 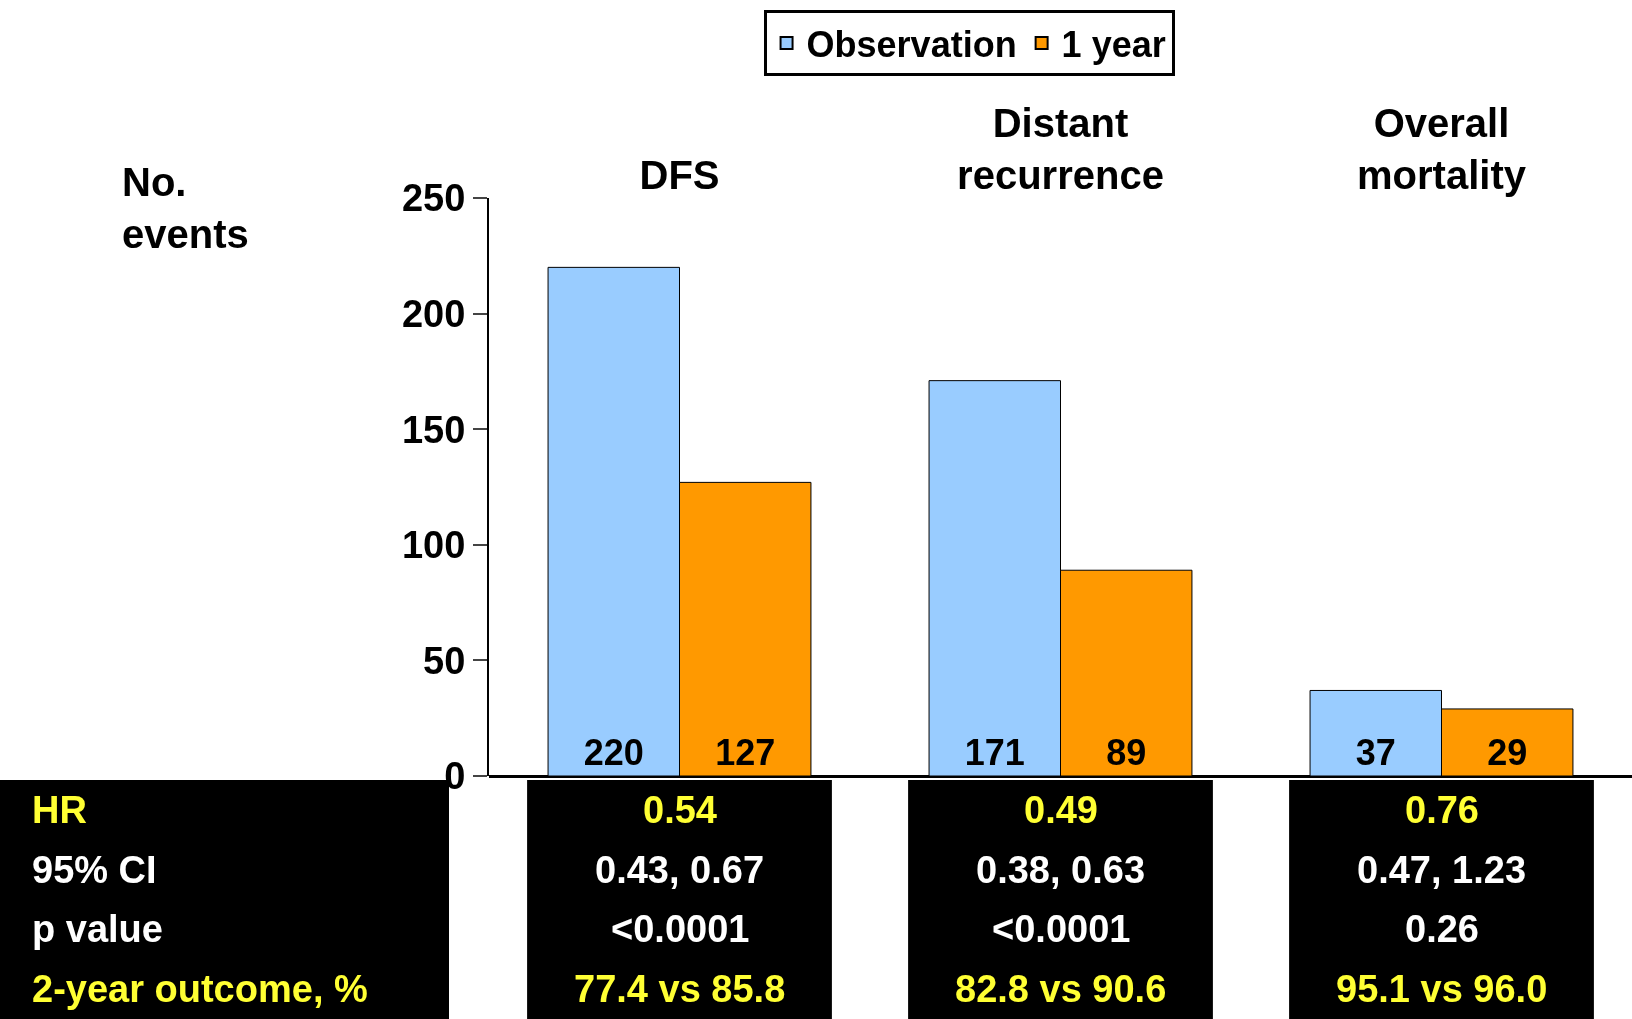 What do you see at coordinates (994, 752) in the screenshot?
I see `data-label: 171` at bounding box center [994, 752].